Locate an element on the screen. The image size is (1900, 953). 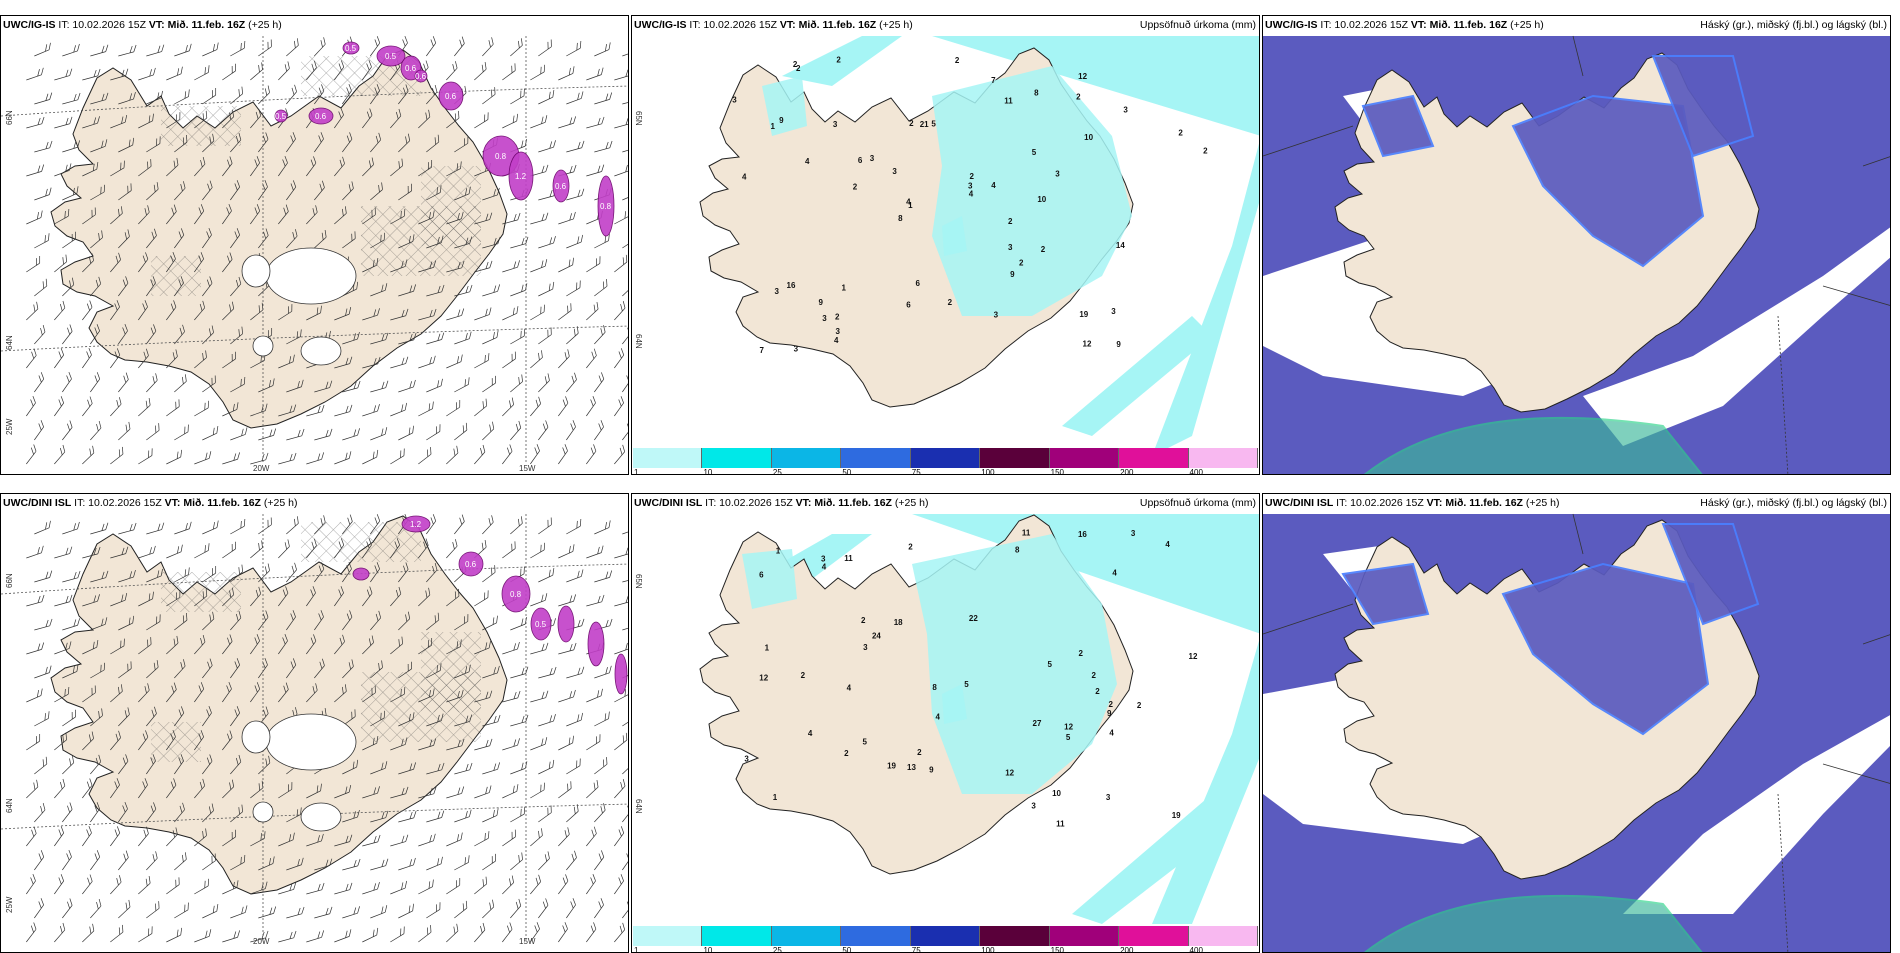
model-name: UWC/IG-IS is located at coordinates (660, 25).